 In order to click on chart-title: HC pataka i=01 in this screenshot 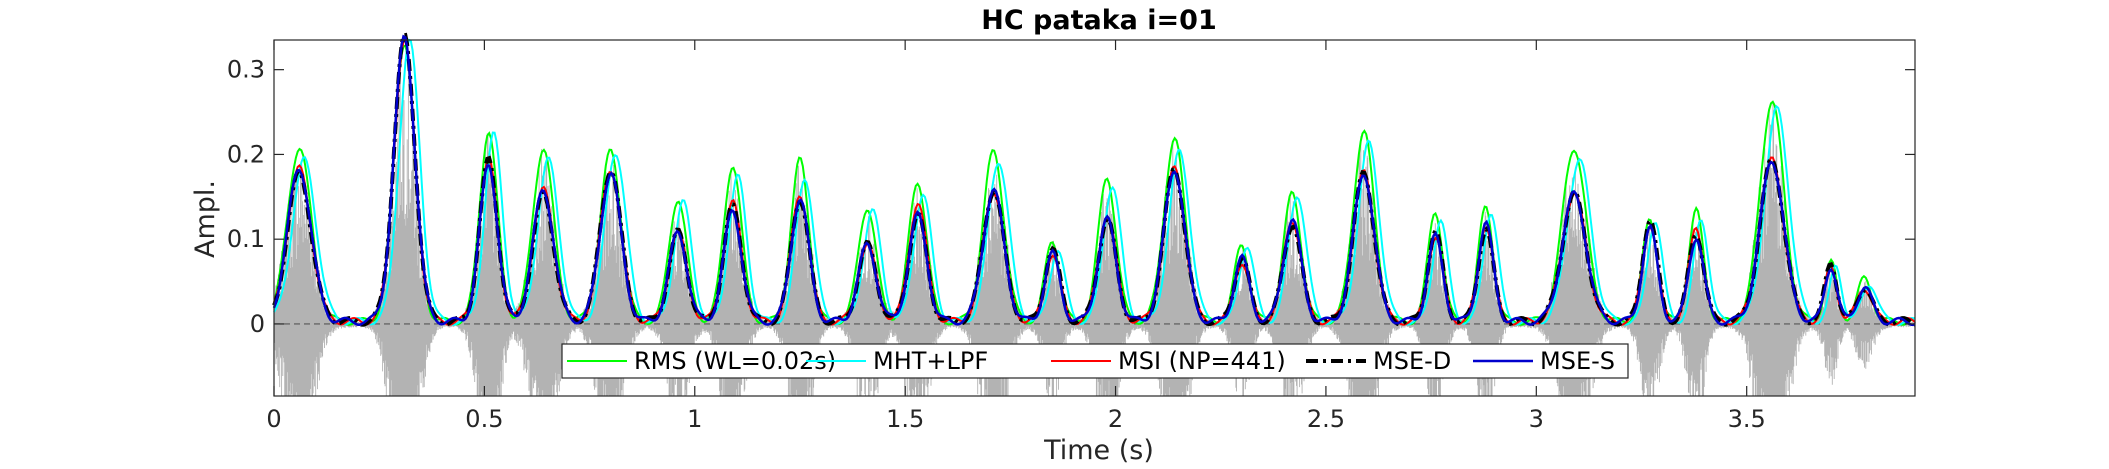, I will do `click(1099, 20)`.